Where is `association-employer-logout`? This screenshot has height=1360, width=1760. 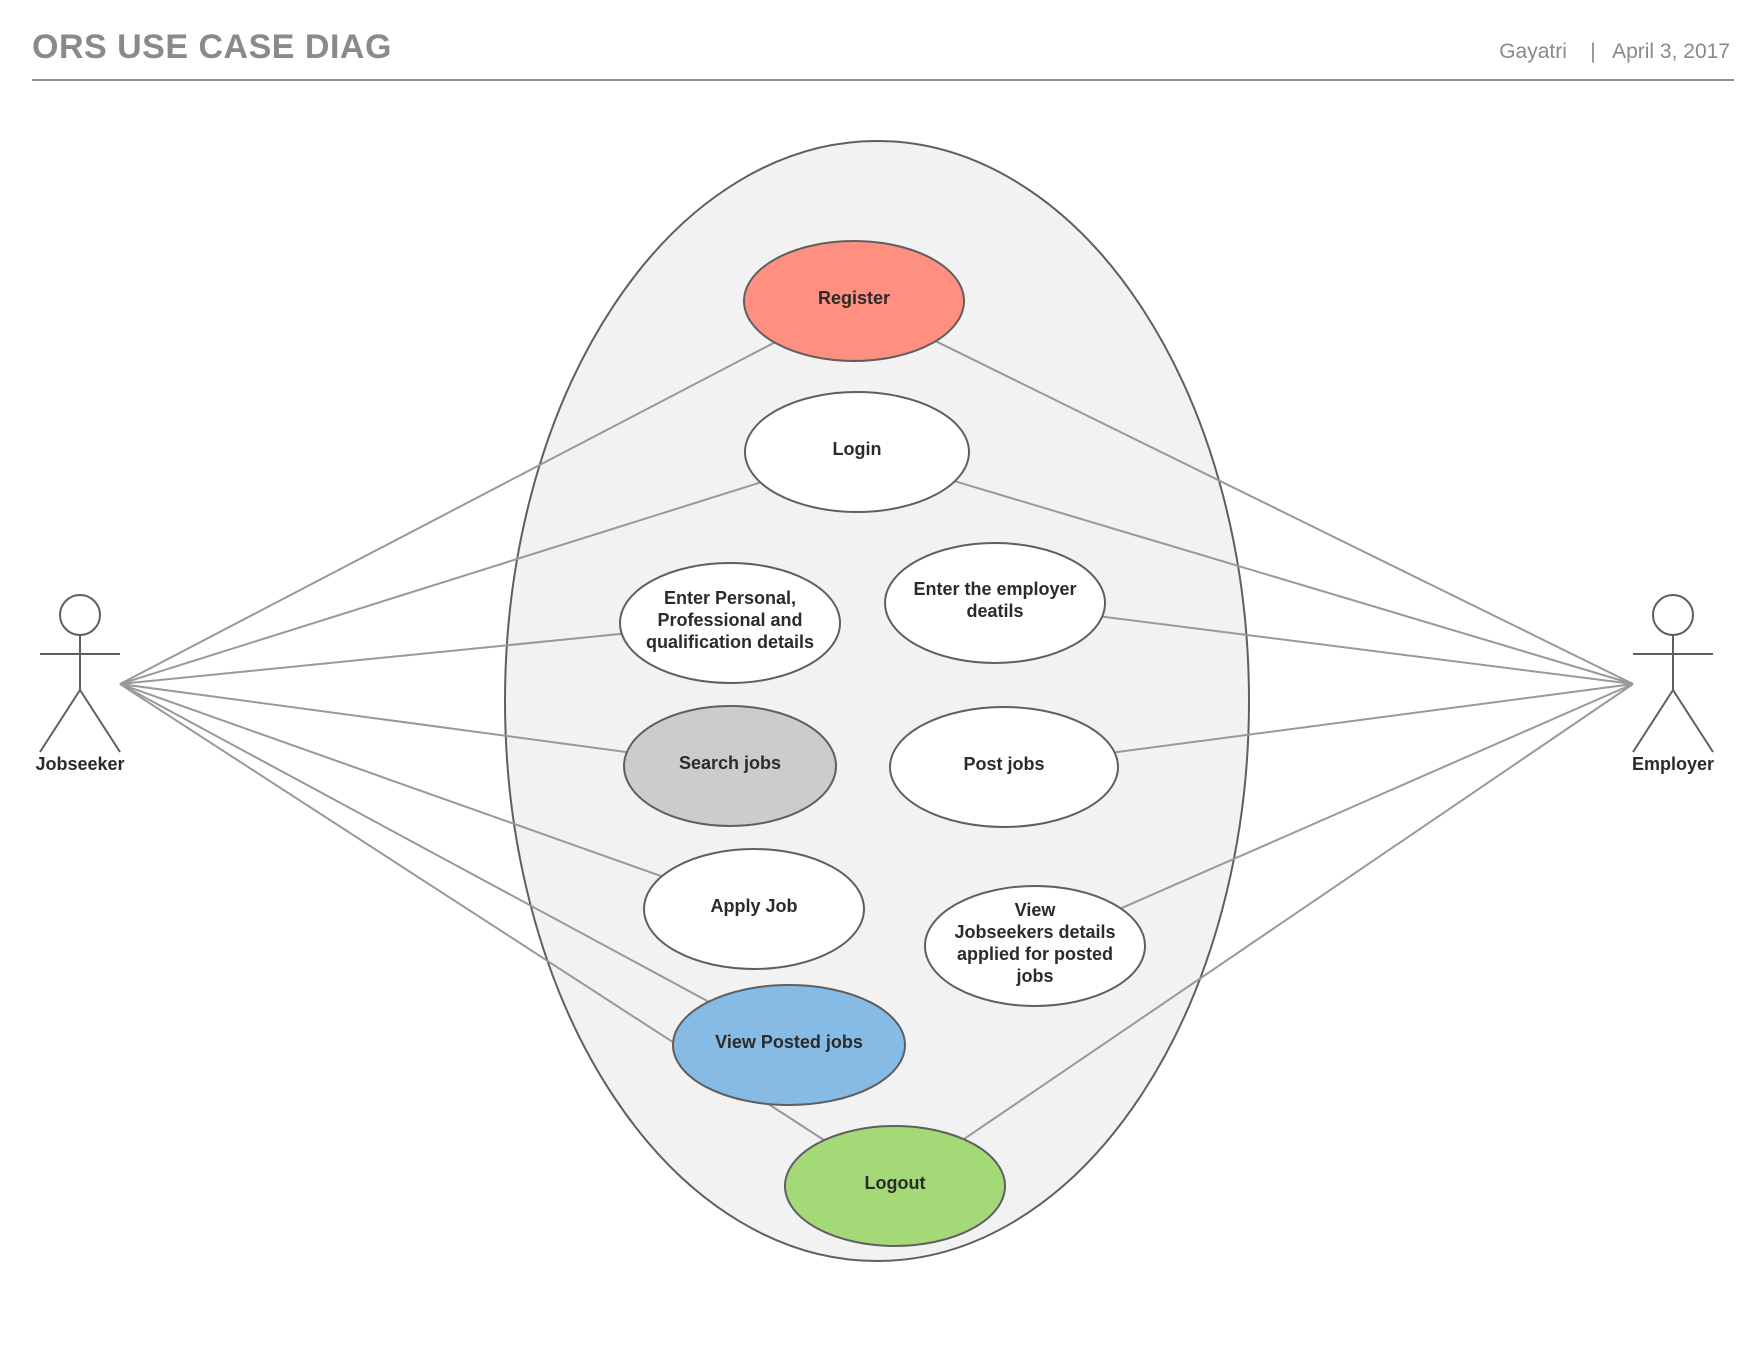 association-employer-logout is located at coordinates (1298, 912).